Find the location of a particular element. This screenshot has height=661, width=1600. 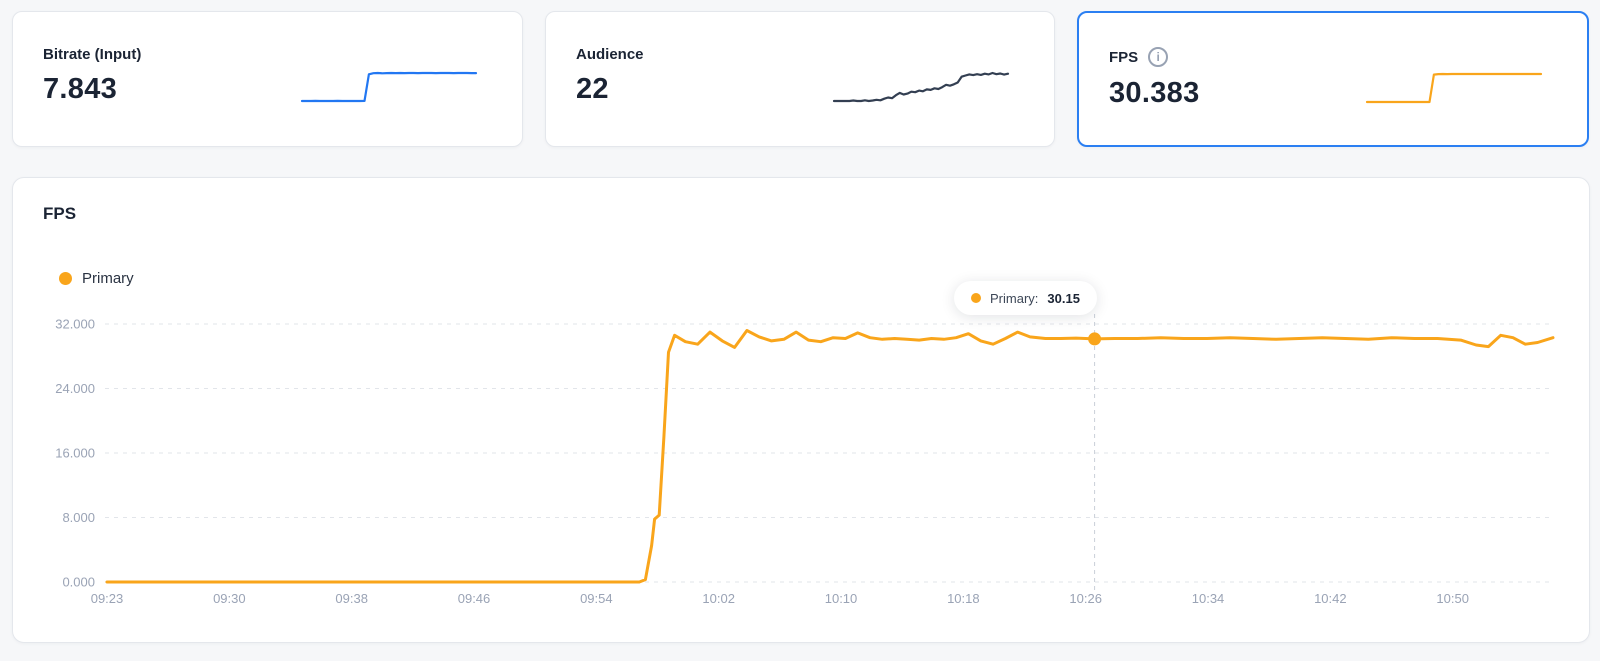

info-icon: i is located at coordinates (1158, 57).